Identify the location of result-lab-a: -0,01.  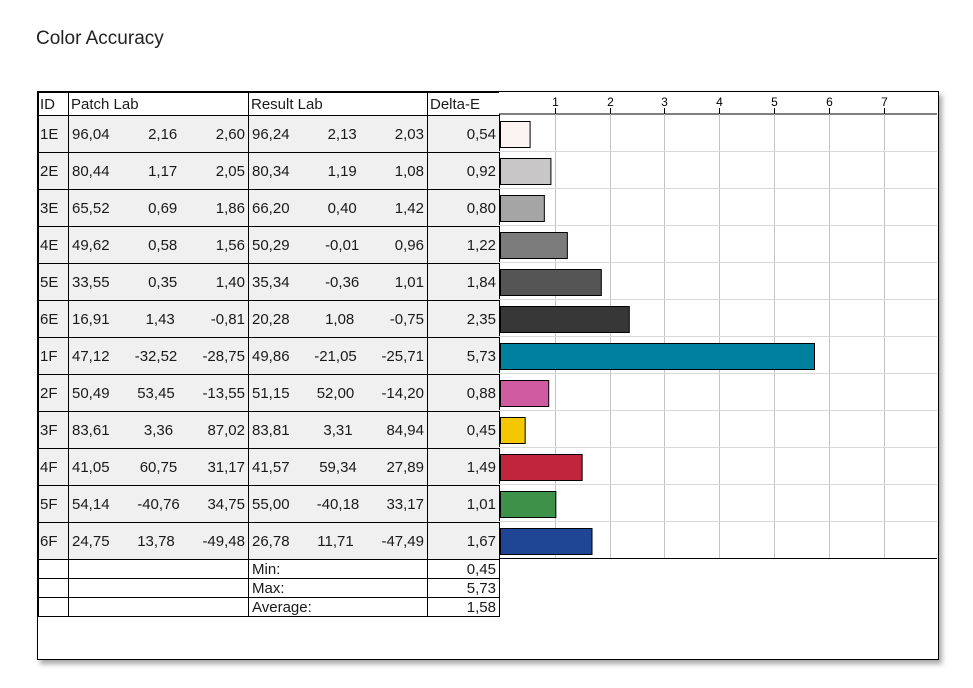
(342, 245).